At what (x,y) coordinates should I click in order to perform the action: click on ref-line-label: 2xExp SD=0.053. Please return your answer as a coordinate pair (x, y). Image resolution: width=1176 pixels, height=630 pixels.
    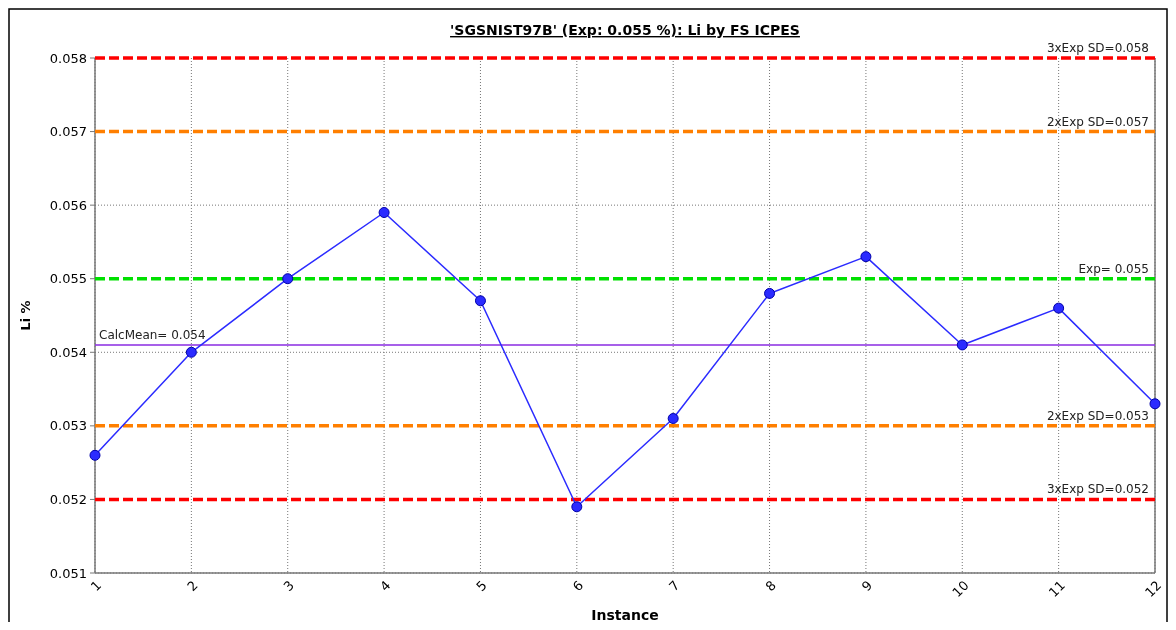
    Looking at the image, I should click on (1097, 415).